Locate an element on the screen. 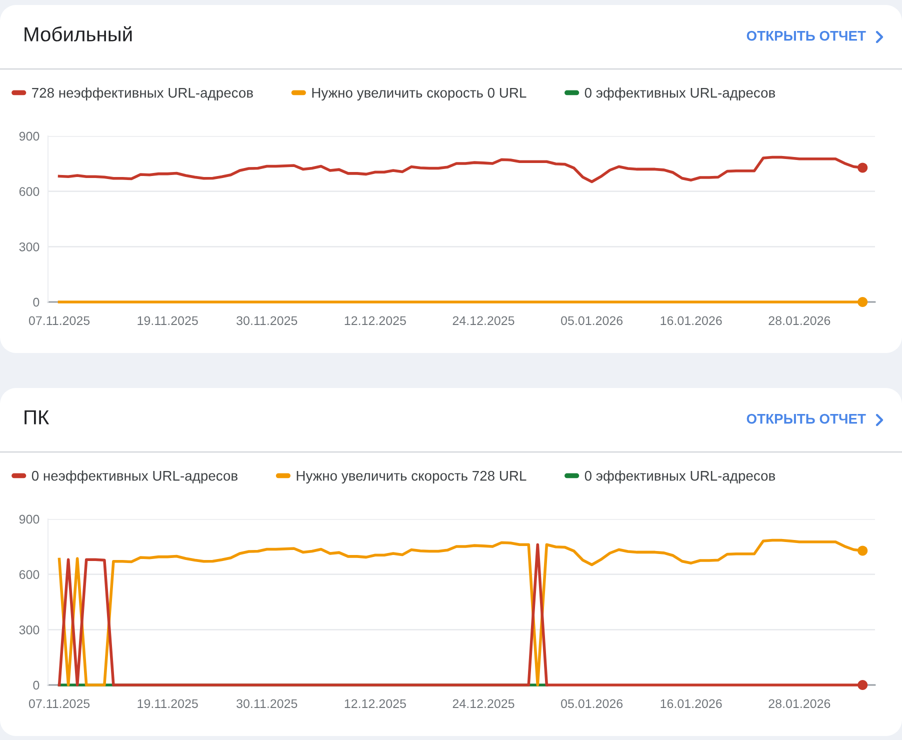 Image resolution: width=902 pixels, height=740 pixels. legend-label: Нужно увеличить скорость 728 URL is located at coordinates (411, 477).